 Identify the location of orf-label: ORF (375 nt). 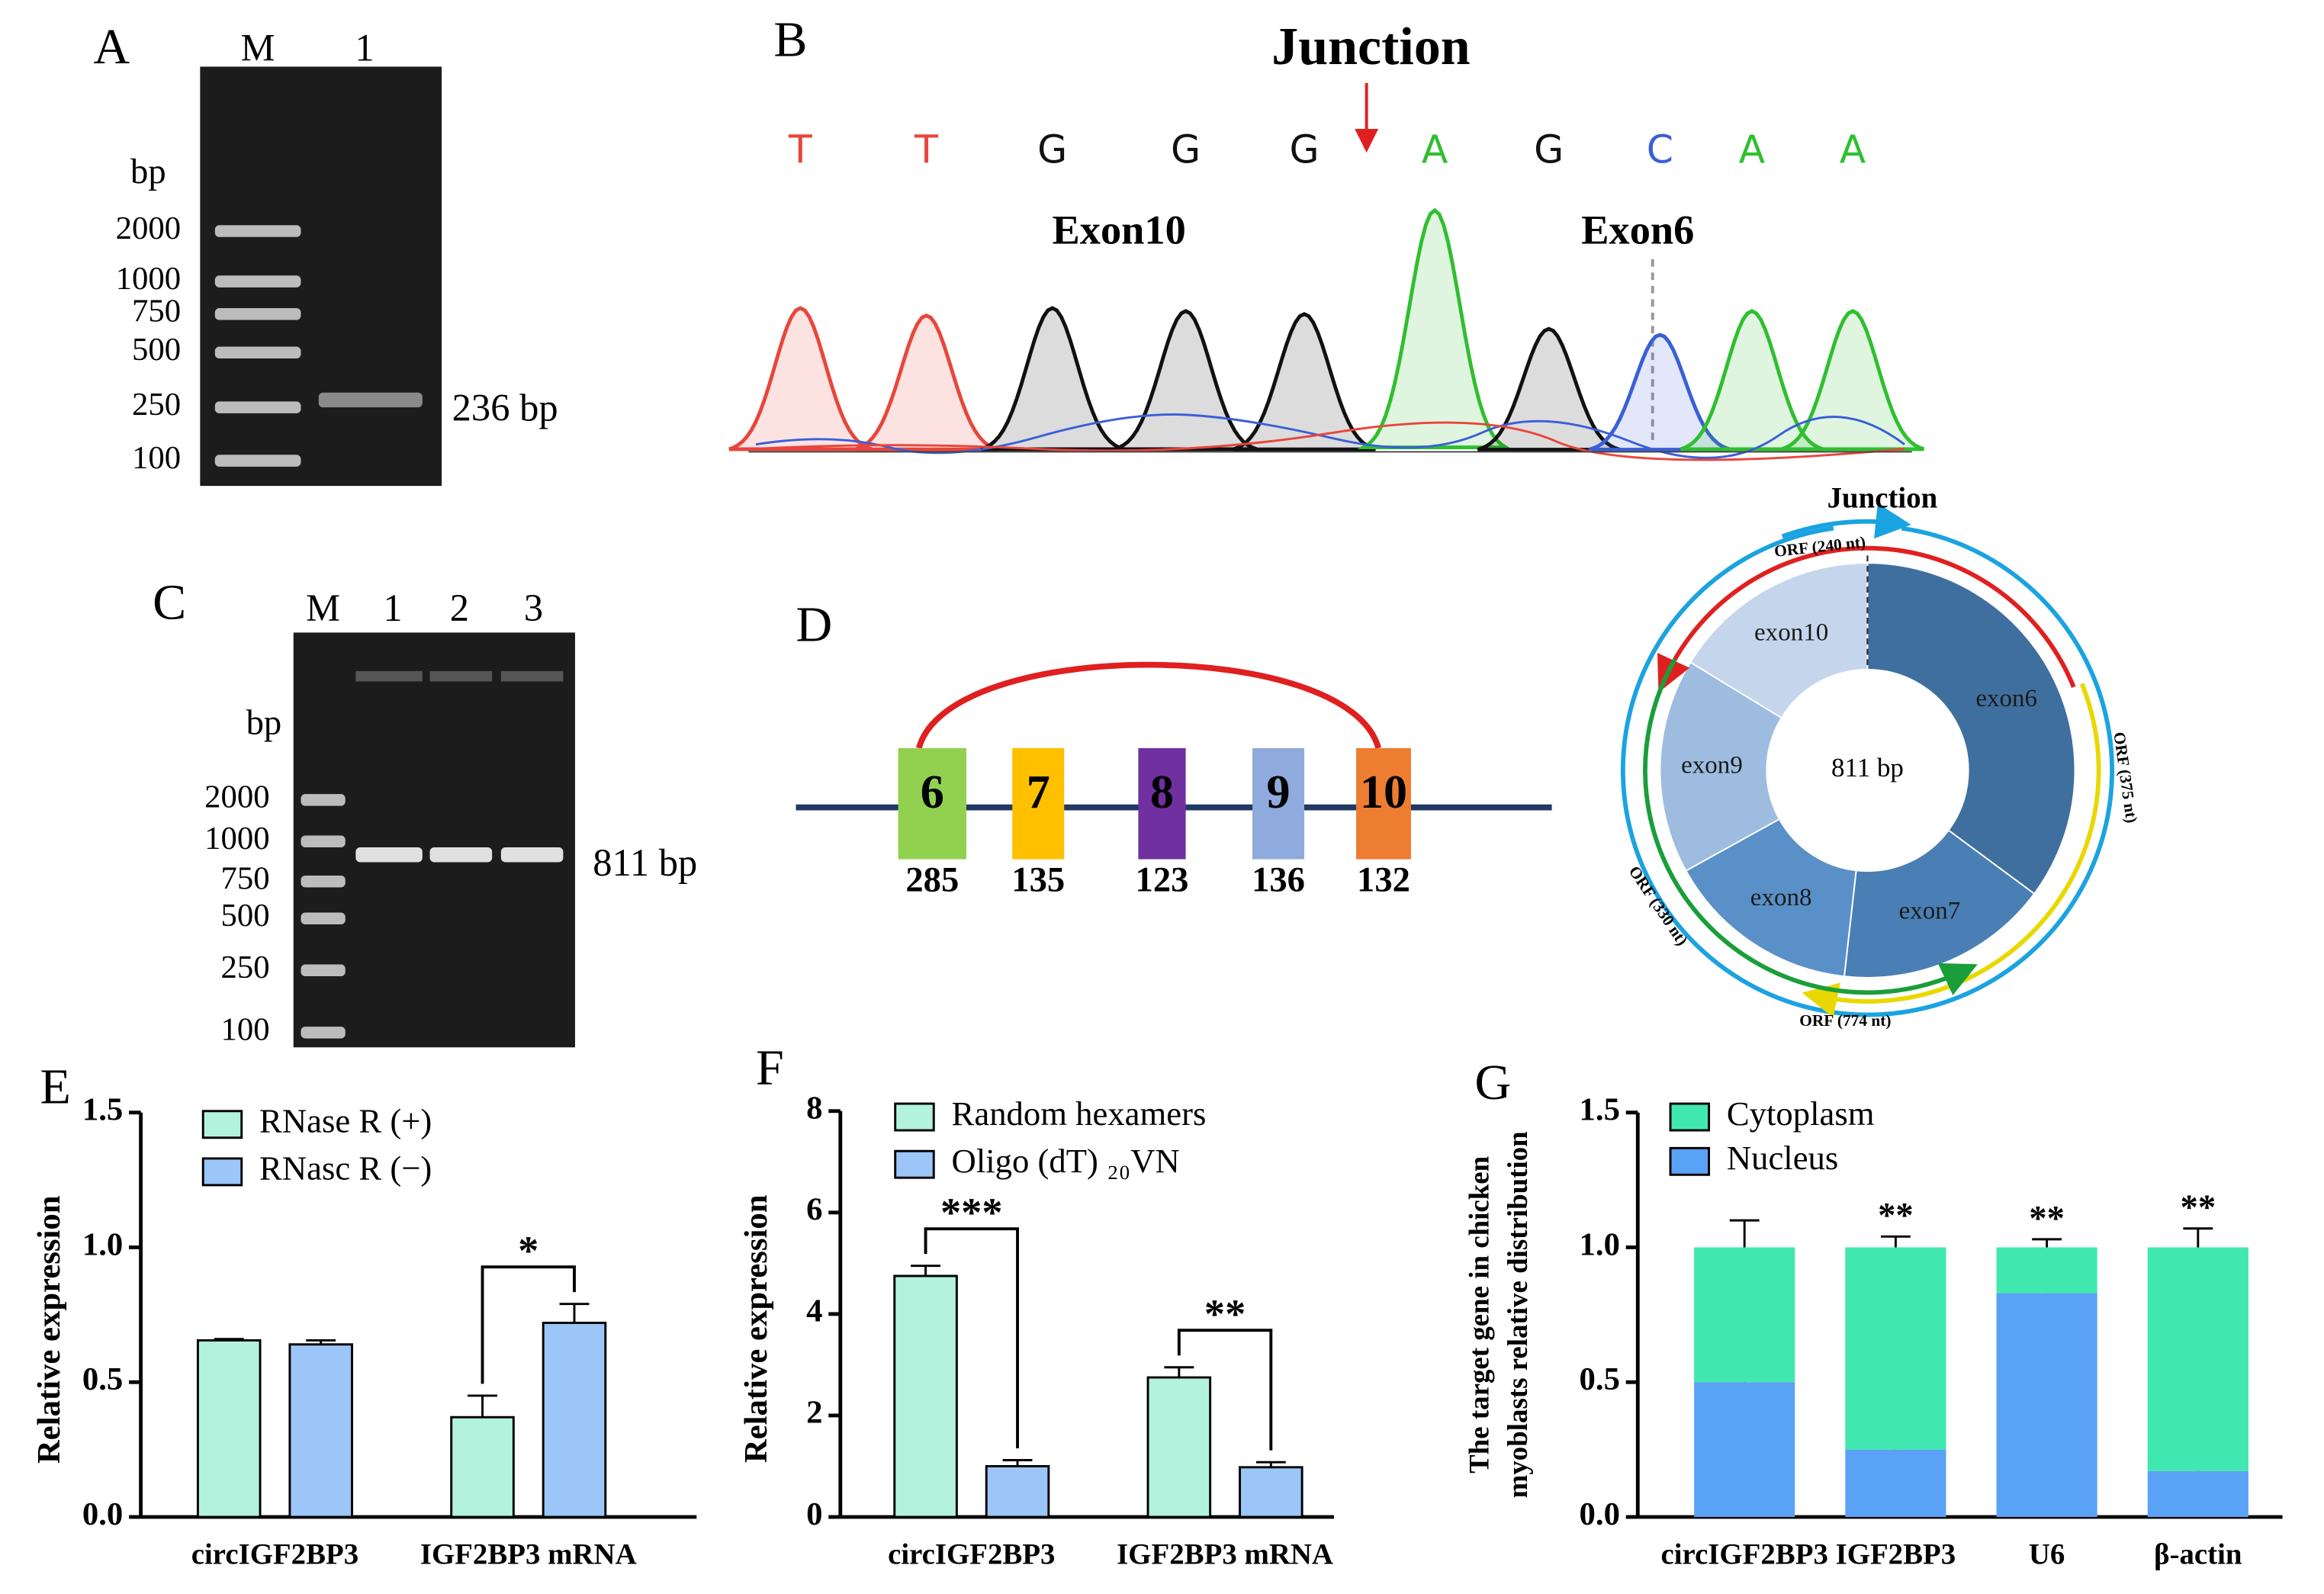
(2125, 778).